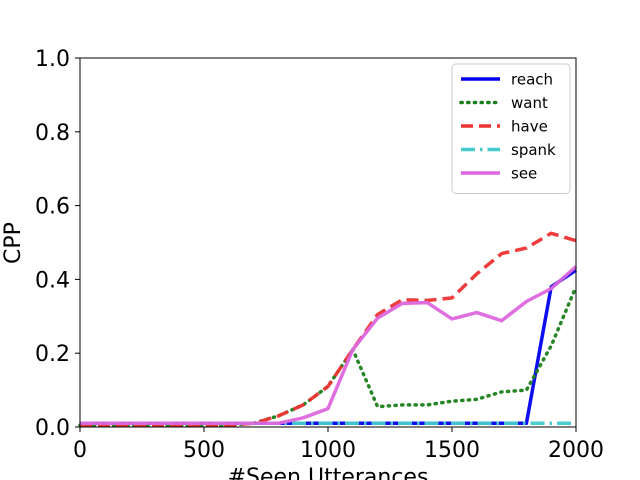 This screenshot has width=640, height=480. What do you see at coordinates (533, 150) in the screenshot?
I see `legend-label-spank: spank` at bounding box center [533, 150].